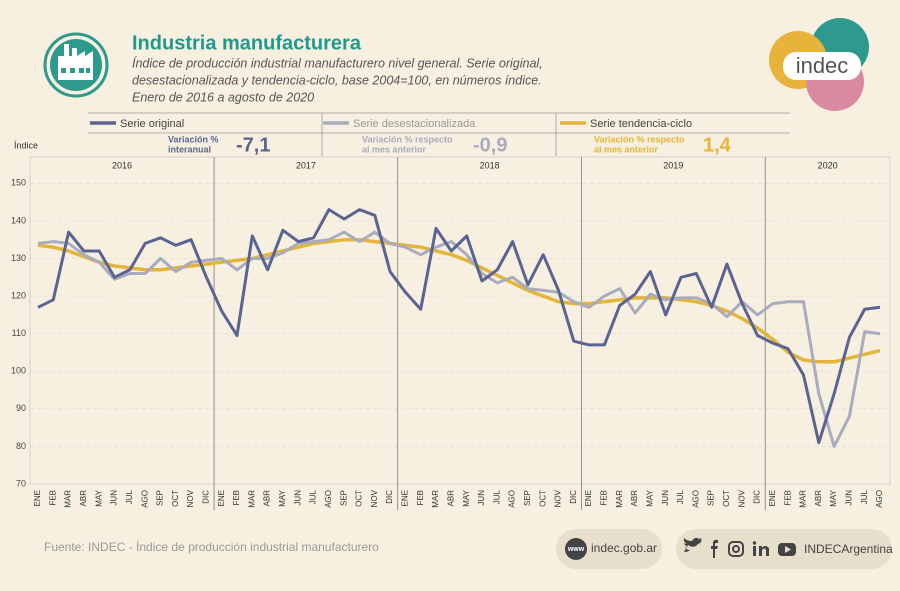  What do you see at coordinates (490, 165) in the screenshot?
I see `year-label: 2018` at bounding box center [490, 165].